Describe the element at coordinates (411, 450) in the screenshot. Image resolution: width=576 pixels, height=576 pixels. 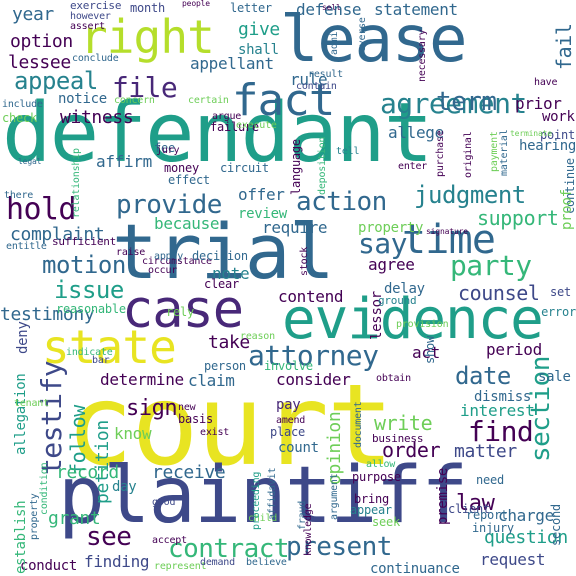
I see `word-order: order` at that location.